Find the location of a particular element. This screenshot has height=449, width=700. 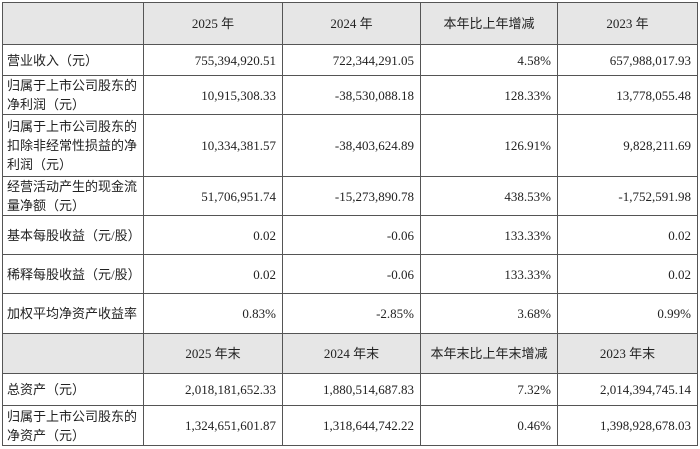

data-row: 加权平均净资产收益率 0.83% -2.85% 3.68% 0.99% is located at coordinates (350, 313).